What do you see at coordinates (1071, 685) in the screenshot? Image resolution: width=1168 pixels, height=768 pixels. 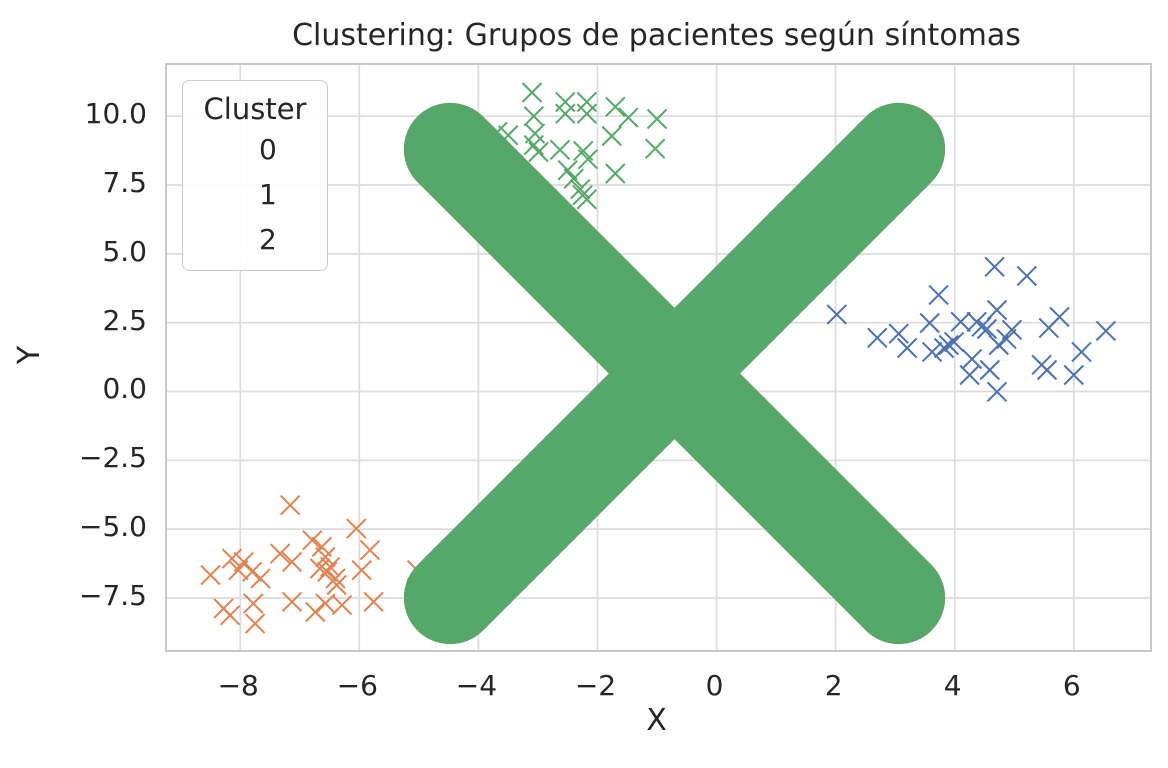 I see `x-tick-label: 6` at bounding box center [1071, 685].